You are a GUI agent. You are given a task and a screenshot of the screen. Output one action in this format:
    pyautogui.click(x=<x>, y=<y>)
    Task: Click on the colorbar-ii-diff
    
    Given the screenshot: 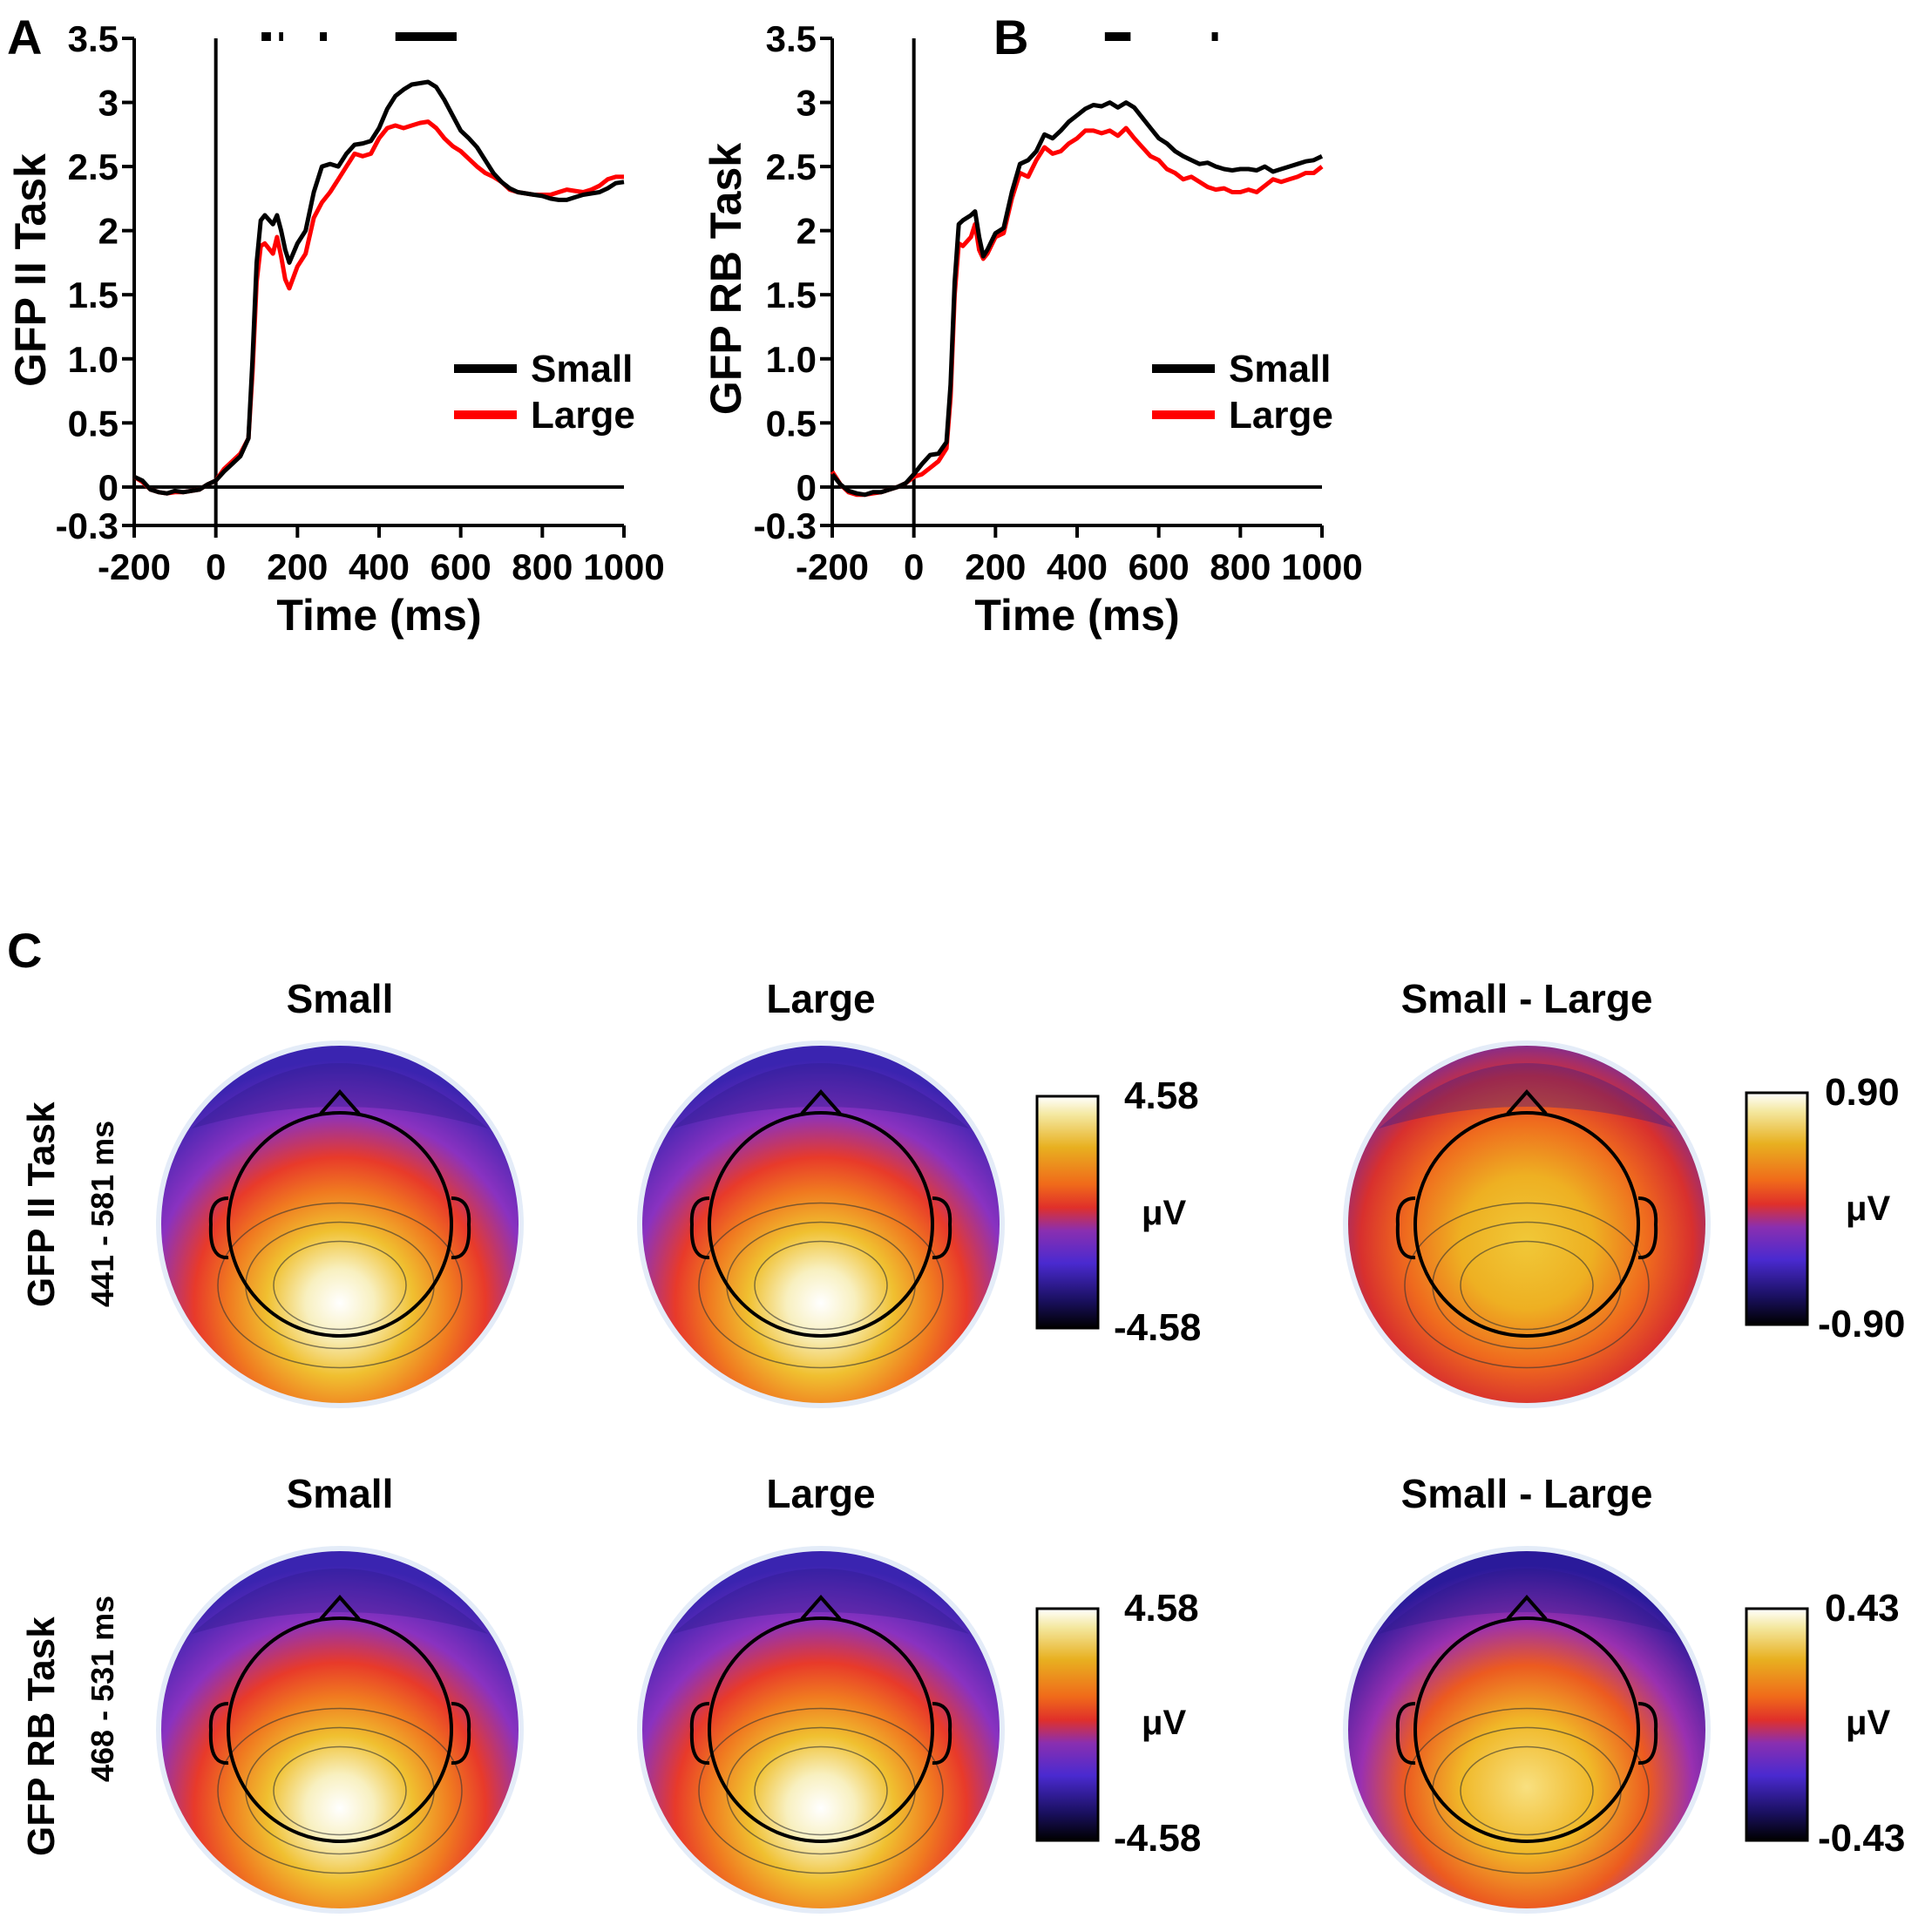 What is the action you would take?
    pyautogui.click(x=1777, y=1208)
    